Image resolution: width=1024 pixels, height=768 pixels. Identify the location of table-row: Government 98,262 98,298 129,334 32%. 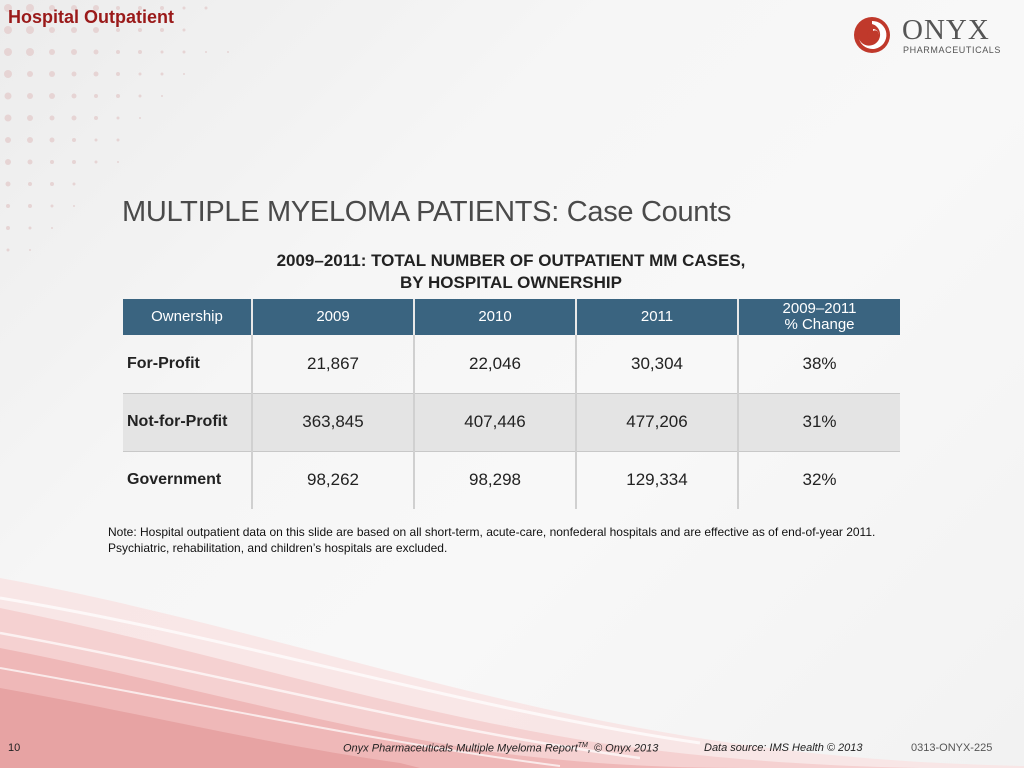
(511, 480).